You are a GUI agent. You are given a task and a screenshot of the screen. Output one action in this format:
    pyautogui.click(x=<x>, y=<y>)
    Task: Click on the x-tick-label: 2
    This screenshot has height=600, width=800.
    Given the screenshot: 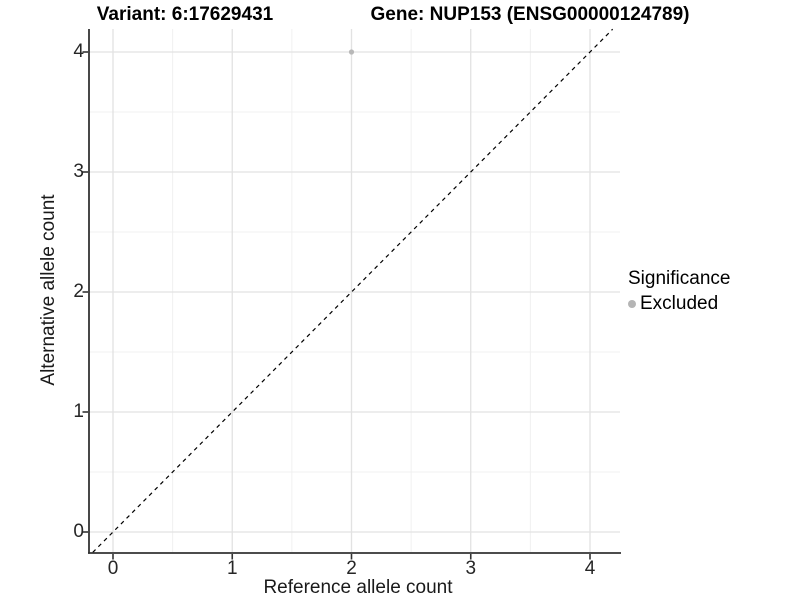 What is the action you would take?
    pyautogui.click(x=351, y=568)
    